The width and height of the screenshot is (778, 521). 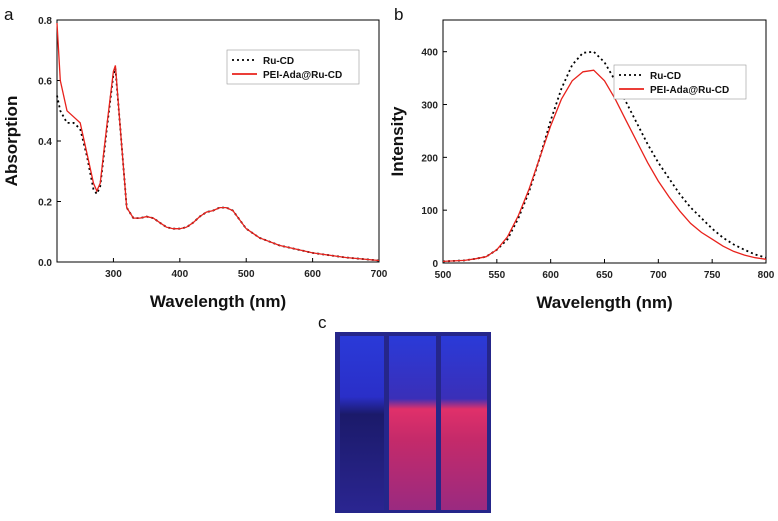 What do you see at coordinates (45, 263) in the screenshot?
I see `y-tick-label: 0.0` at bounding box center [45, 263].